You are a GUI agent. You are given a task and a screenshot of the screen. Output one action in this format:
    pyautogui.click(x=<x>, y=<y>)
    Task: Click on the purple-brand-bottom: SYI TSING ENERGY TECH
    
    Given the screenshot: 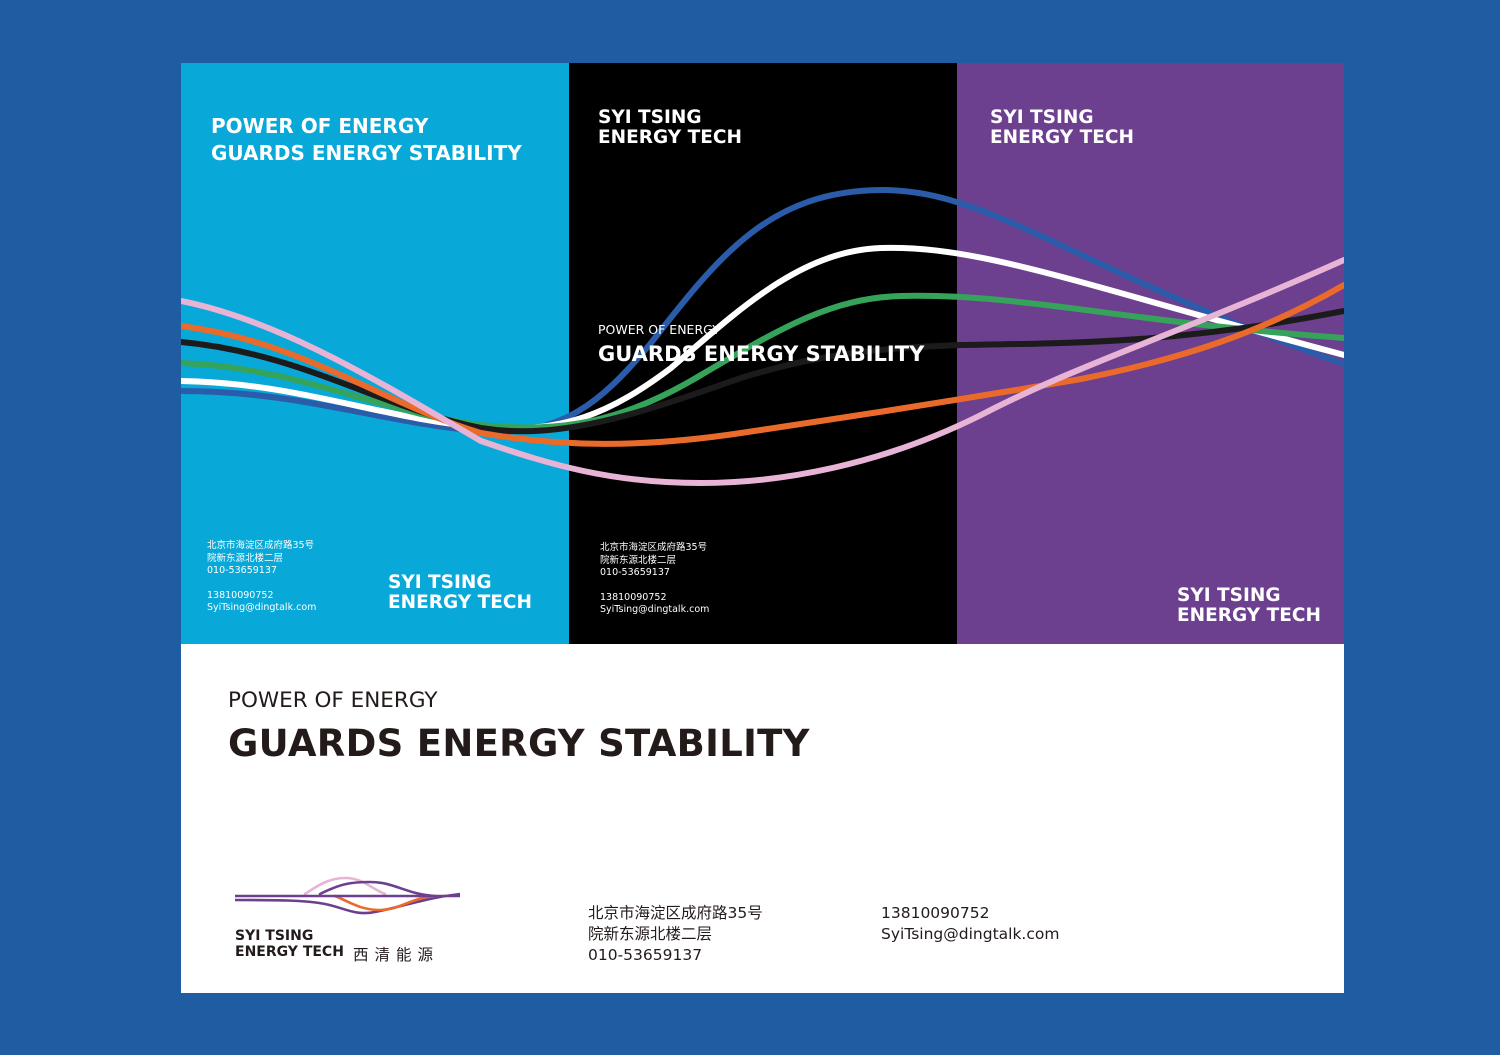 What is the action you would take?
    pyautogui.click(x=1249, y=606)
    